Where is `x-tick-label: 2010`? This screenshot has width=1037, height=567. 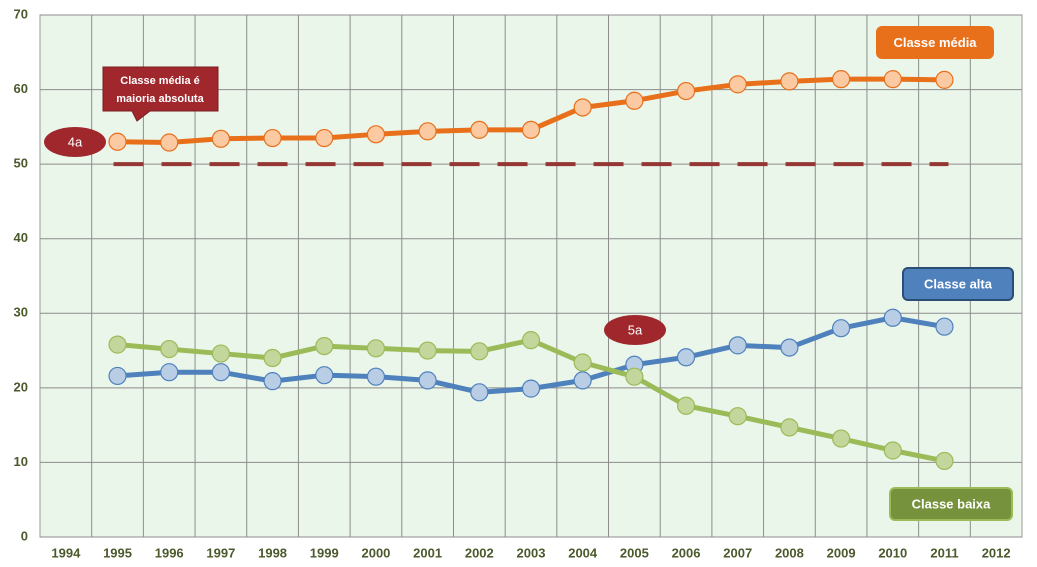 x-tick-label: 2010 is located at coordinates (892, 552).